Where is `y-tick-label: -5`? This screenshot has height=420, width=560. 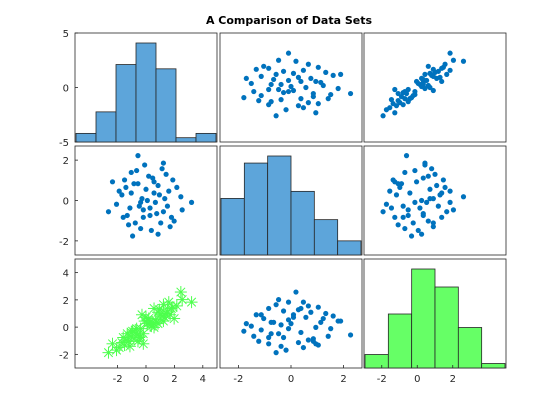
y-tick-label: -5 is located at coordinates (64, 143).